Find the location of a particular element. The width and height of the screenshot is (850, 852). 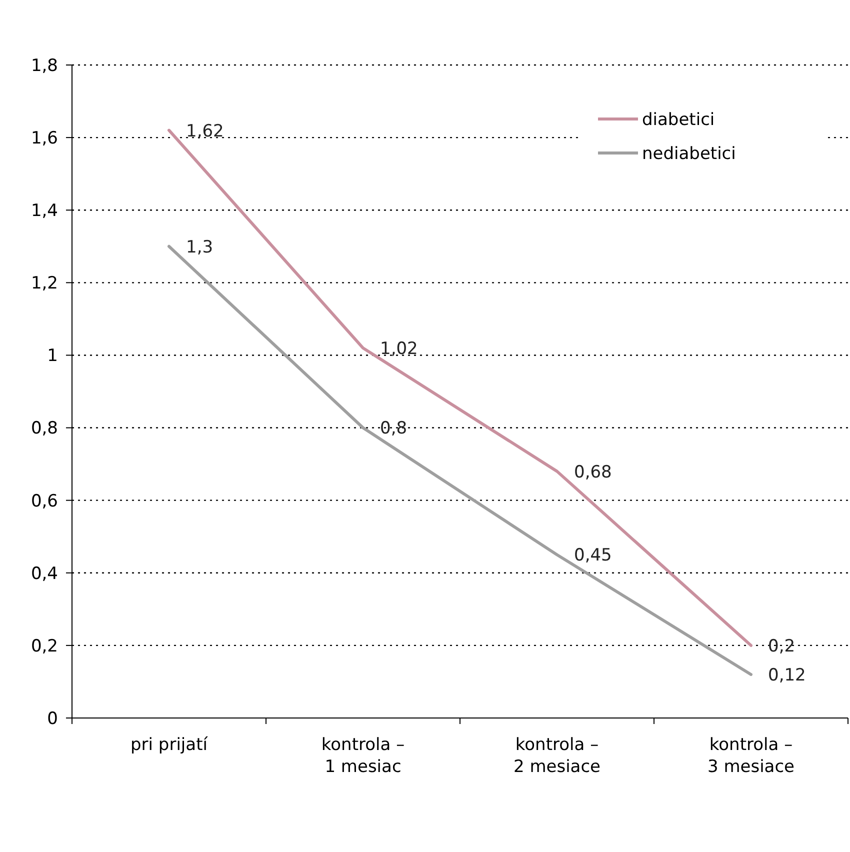

data-label: 1,62 is located at coordinates (205, 131).